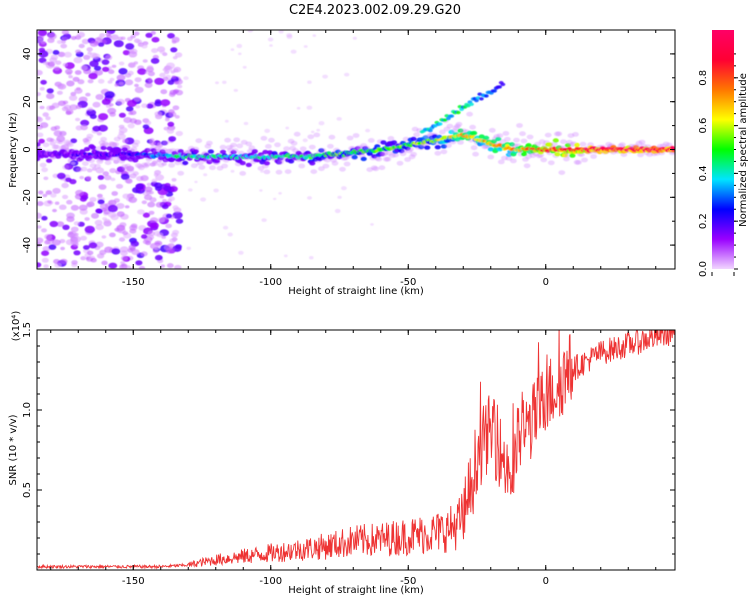  What do you see at coordinates (133, 581) in the screenshot?
I see `bottom-x-tick-label-0: -150` at bounding box center [133, 581].